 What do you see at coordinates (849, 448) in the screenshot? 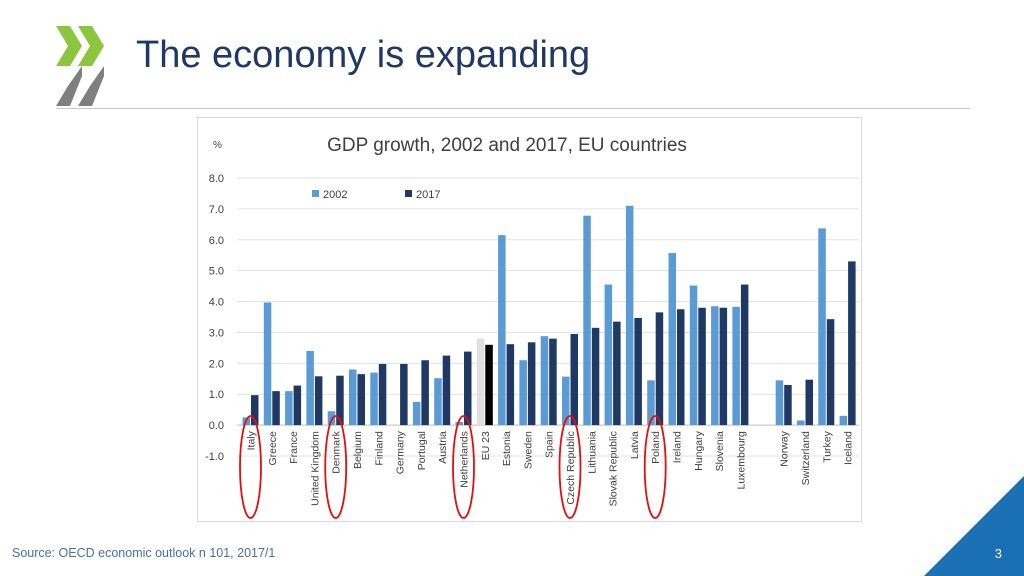
I see `category-label: Iceland` at bounding box center [849, 448].